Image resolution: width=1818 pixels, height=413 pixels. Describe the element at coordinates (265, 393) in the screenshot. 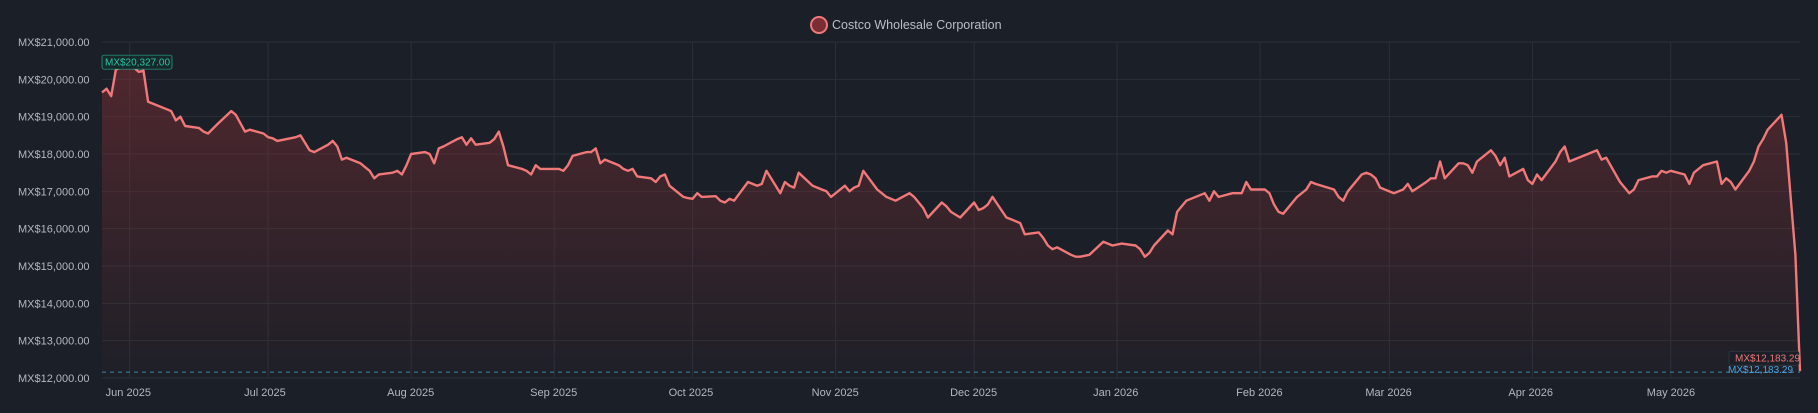

I see `x-tick-label: Jul 2025` at that location.